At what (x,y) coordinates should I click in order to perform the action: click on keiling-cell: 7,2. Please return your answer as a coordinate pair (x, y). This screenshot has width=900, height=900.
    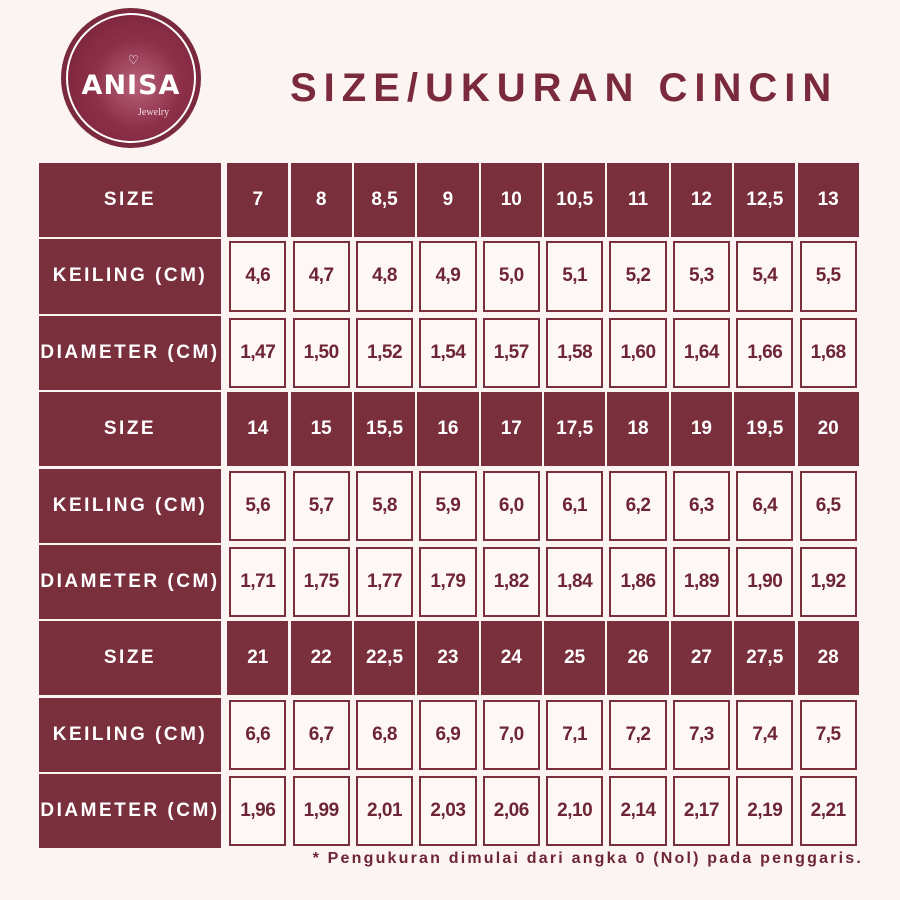
    Looking at the image, I should click on (638, 734).